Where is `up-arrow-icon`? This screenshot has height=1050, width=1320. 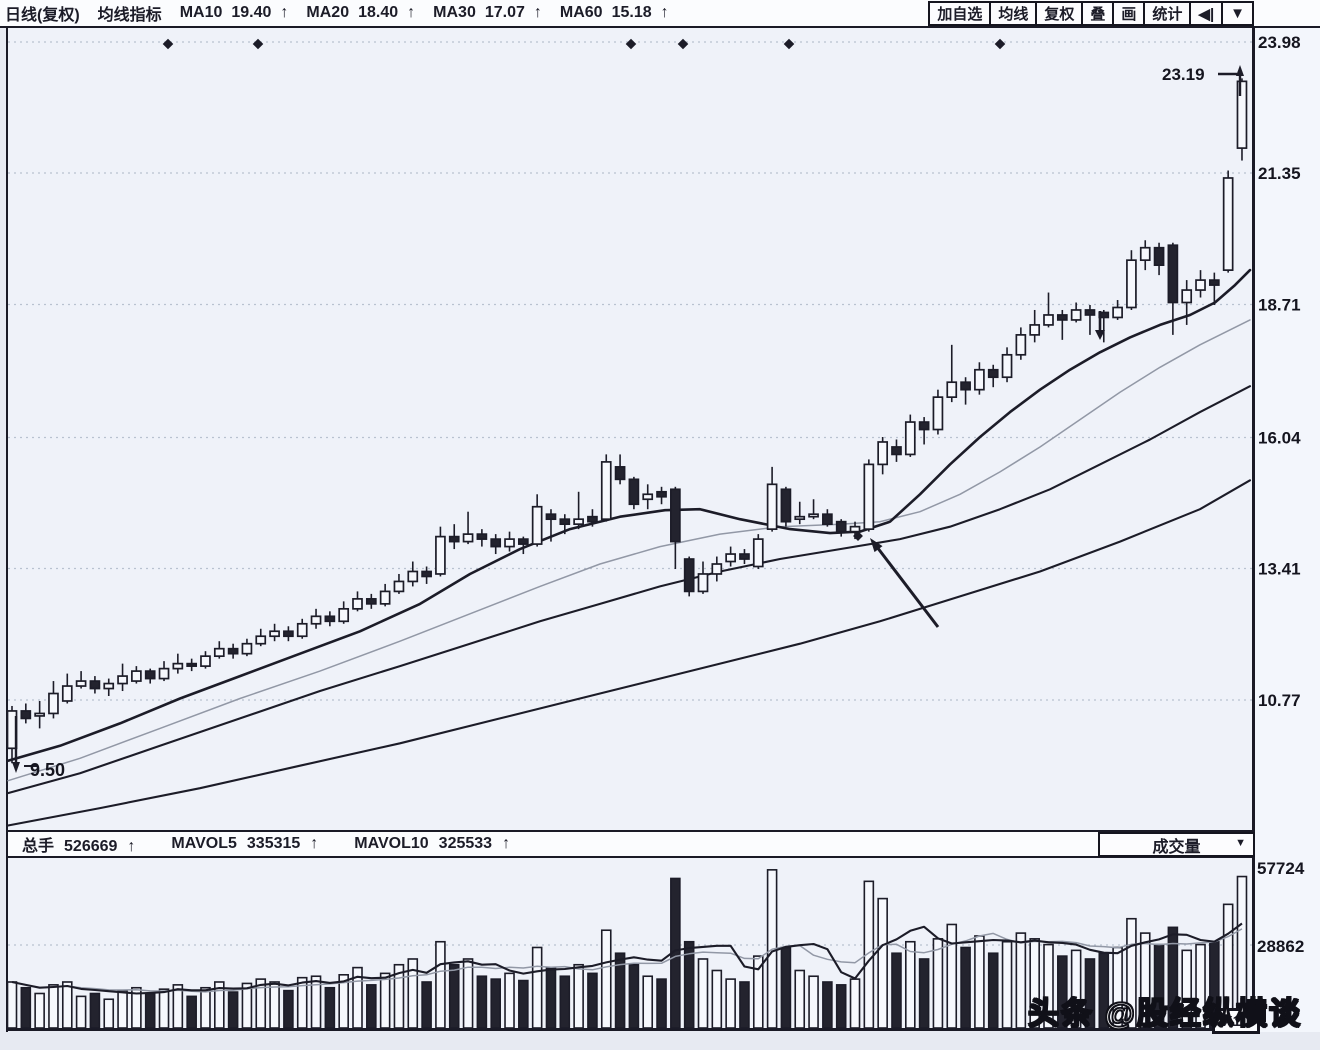 up-arrow-icon is located at coordinates (1240, 70).